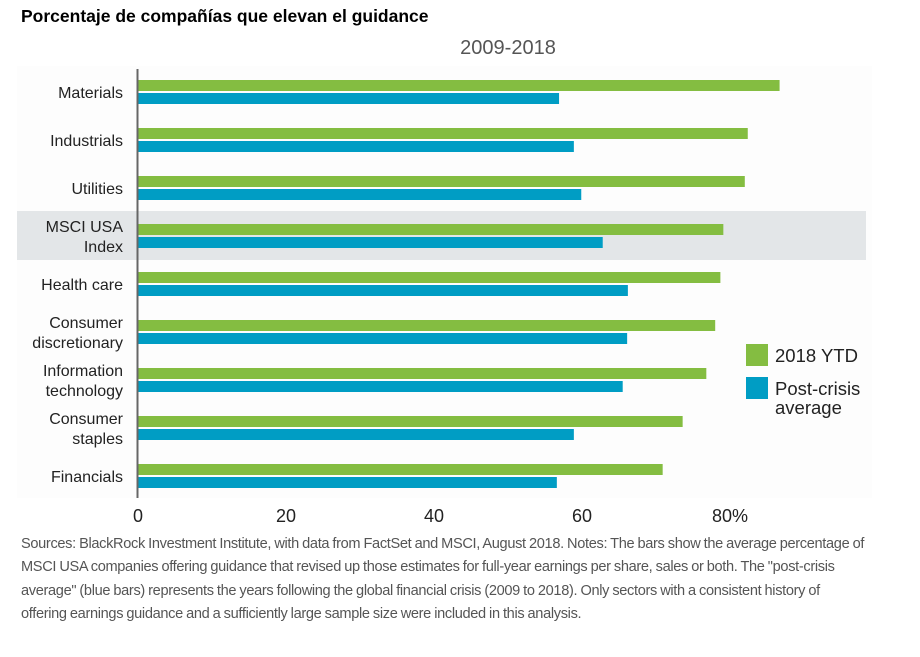 The width and height of the screenshot is (920, 657). I want to click on category-label: staples, so click(97, 439).